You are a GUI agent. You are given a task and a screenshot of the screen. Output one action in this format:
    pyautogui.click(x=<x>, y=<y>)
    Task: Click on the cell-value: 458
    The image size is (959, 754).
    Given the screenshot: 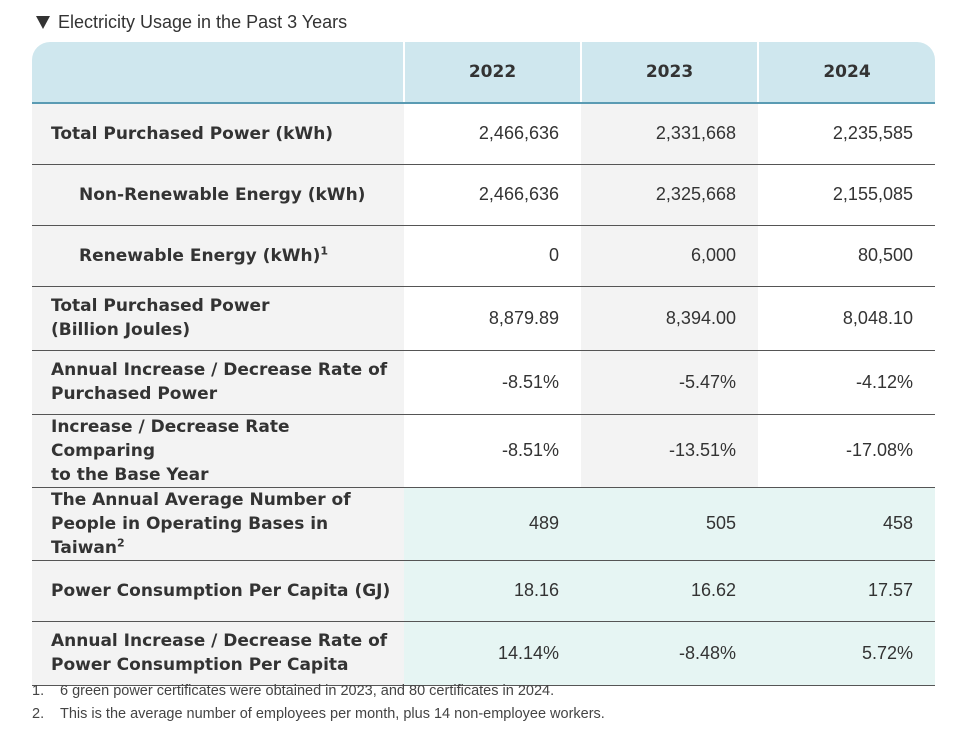 What is the action you would take?
    pyautogui.click(x=846, y=524)
    